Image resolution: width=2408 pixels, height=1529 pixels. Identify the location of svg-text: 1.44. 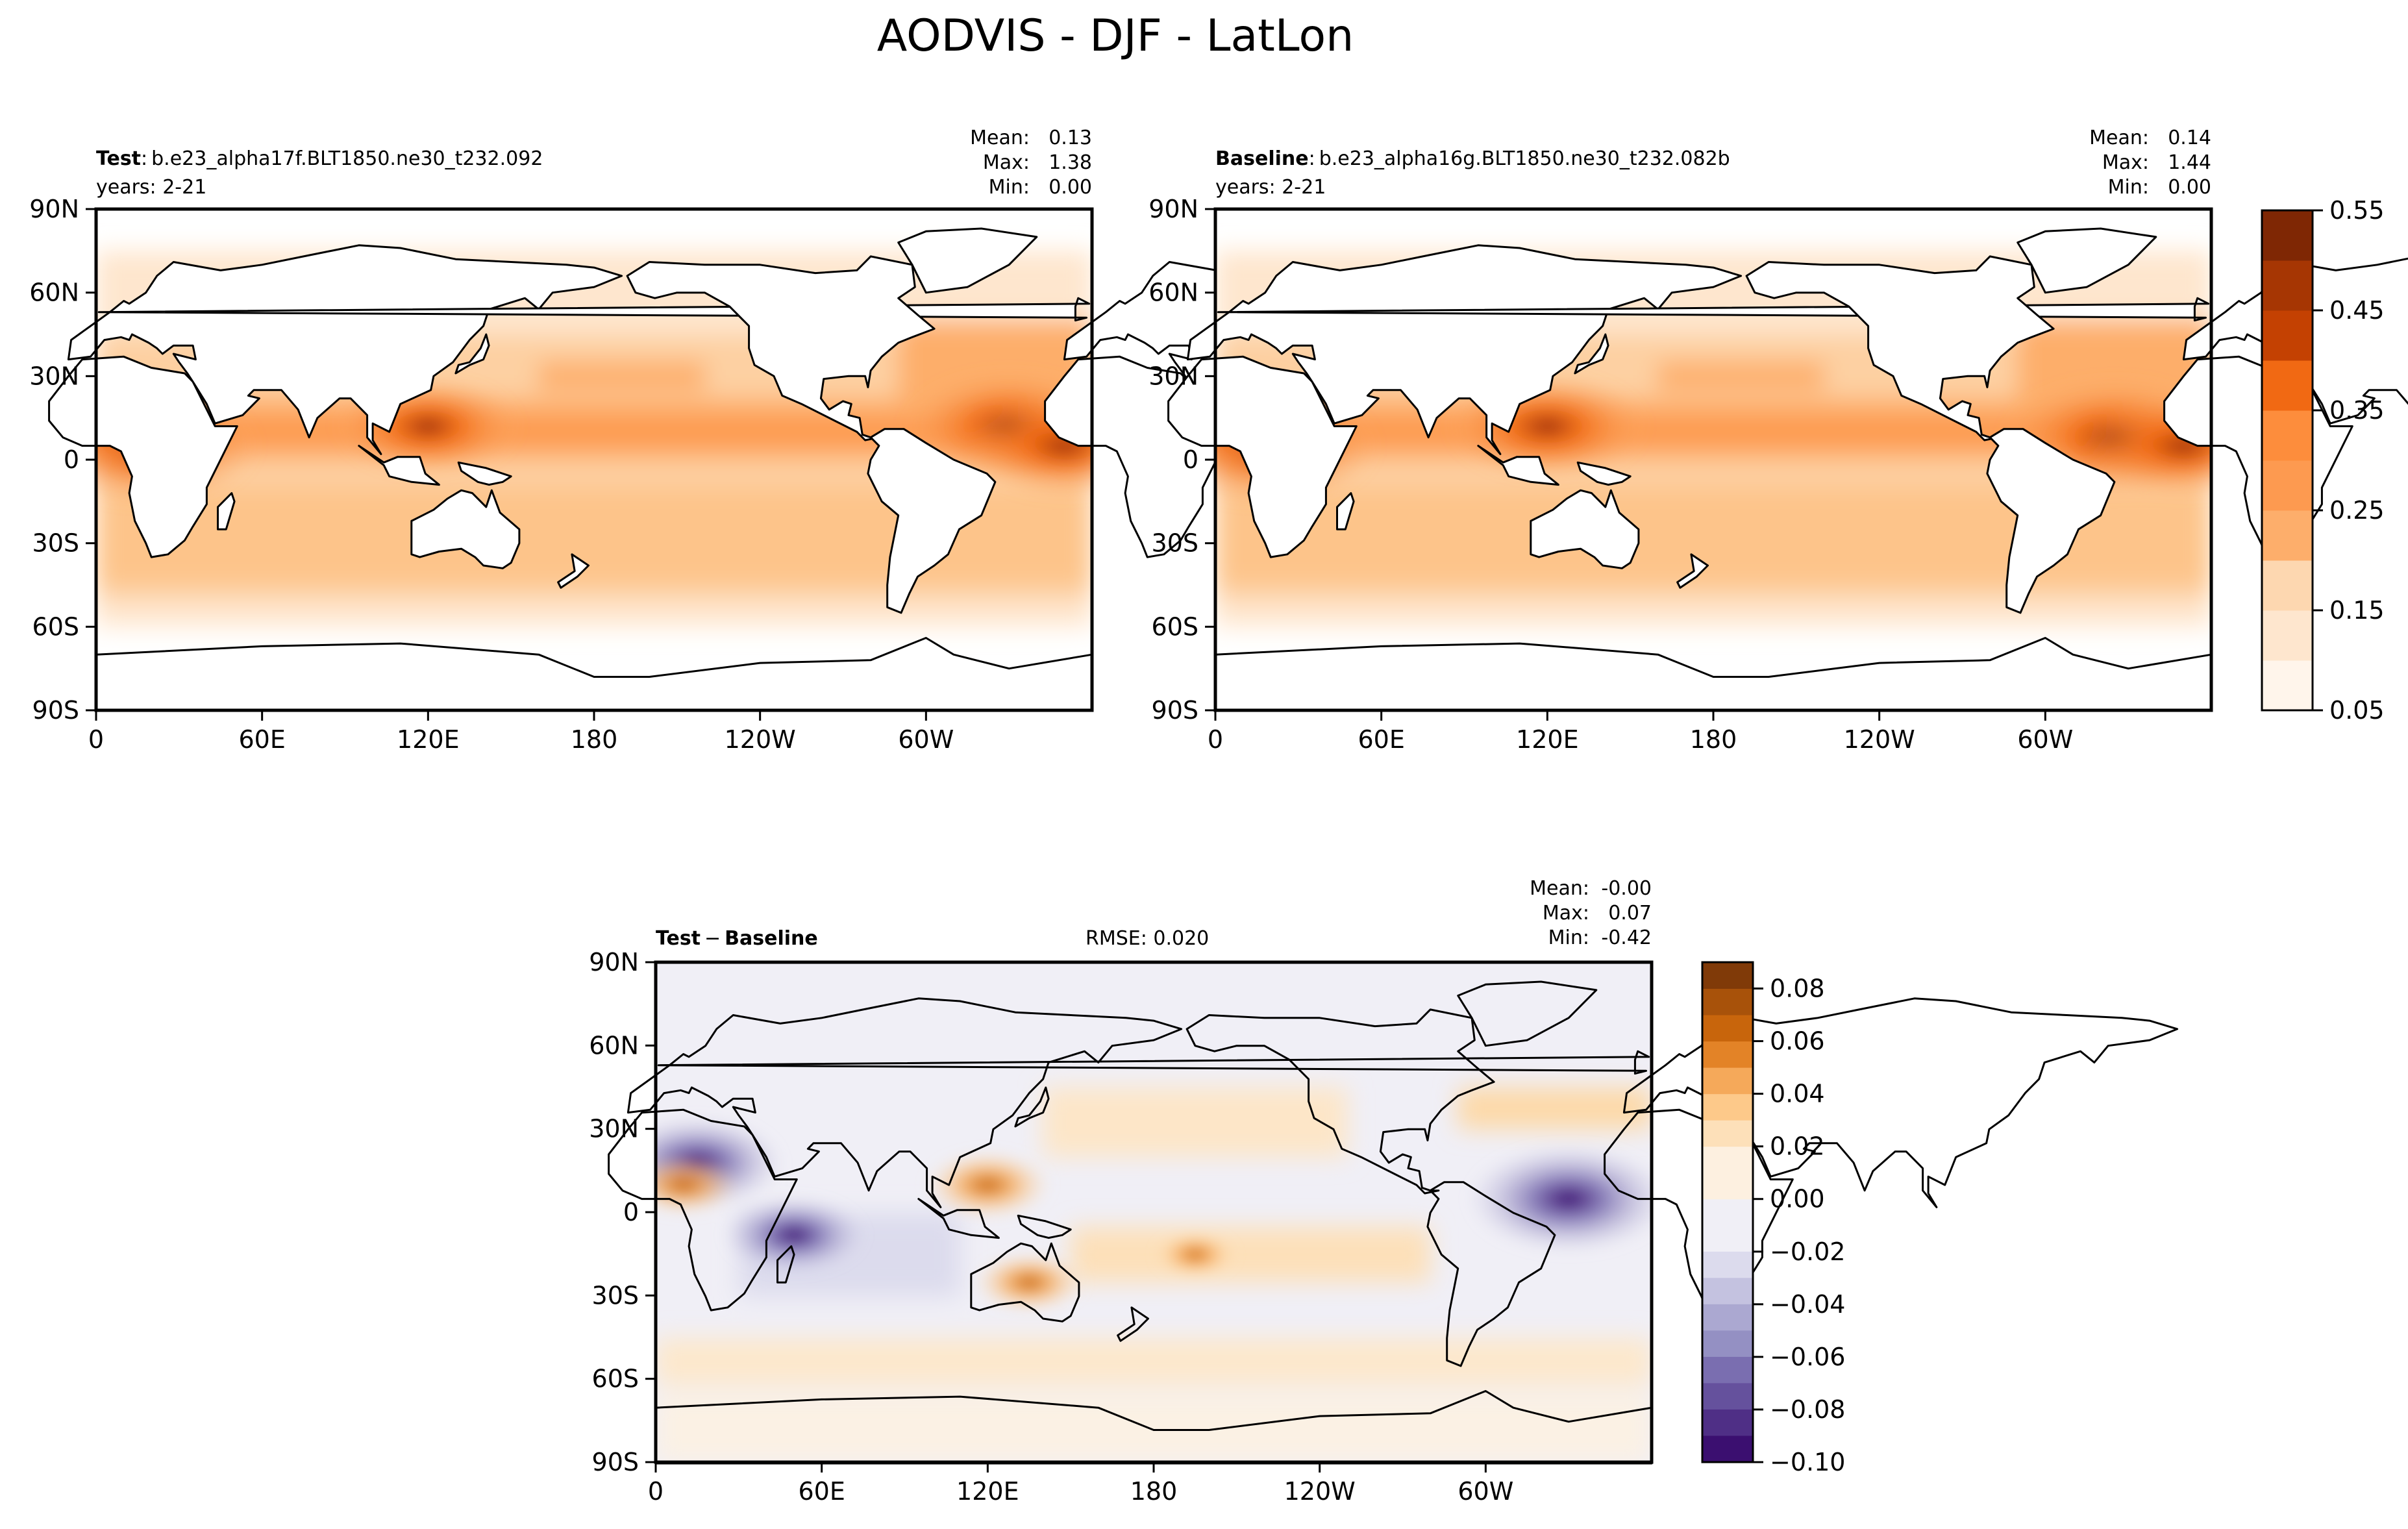
(2189, 162).